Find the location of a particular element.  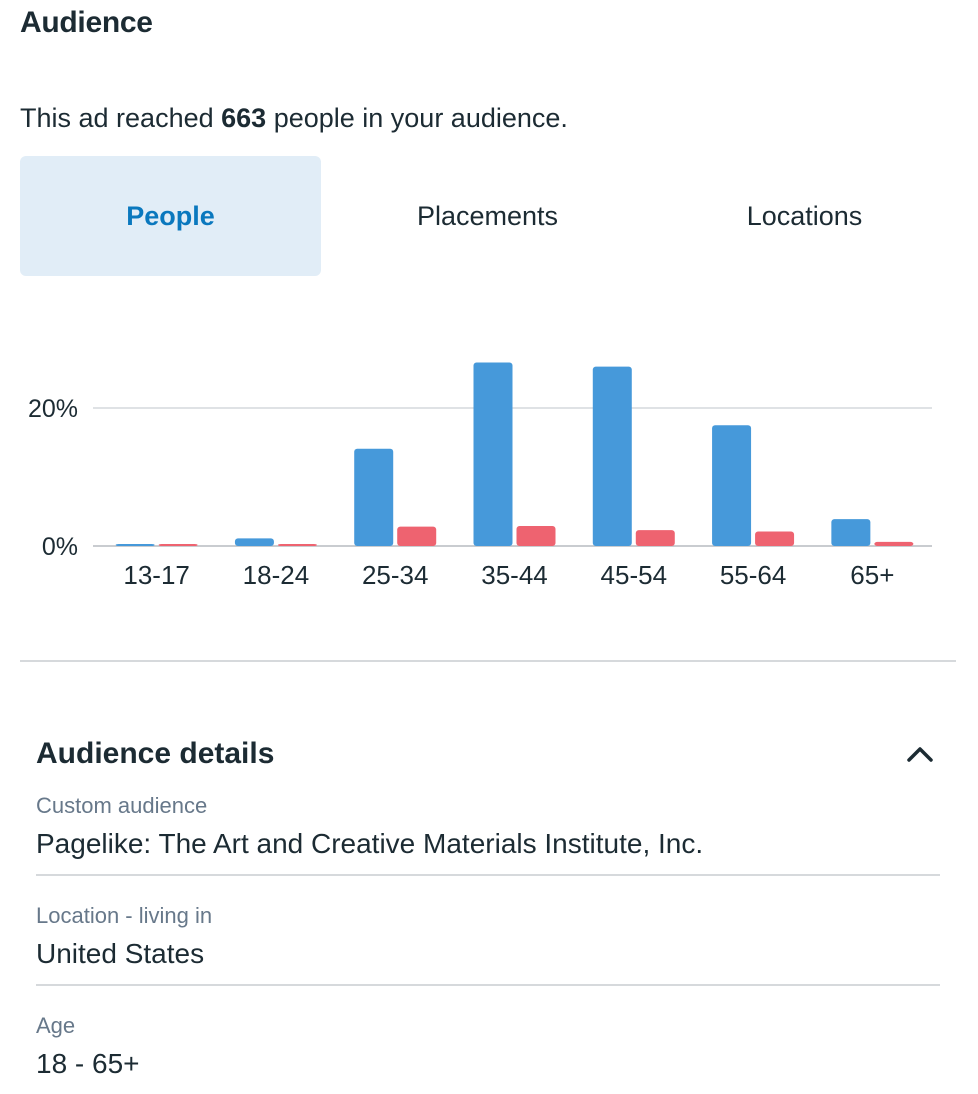

audience-title: Audience is located at coordinates (86, 22).